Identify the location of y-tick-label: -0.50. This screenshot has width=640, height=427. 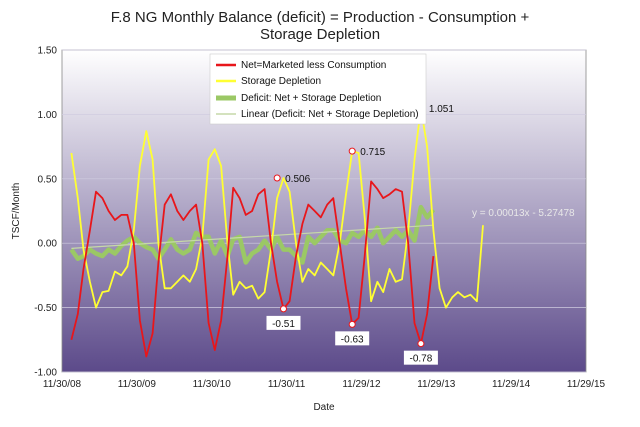
(45, 308).